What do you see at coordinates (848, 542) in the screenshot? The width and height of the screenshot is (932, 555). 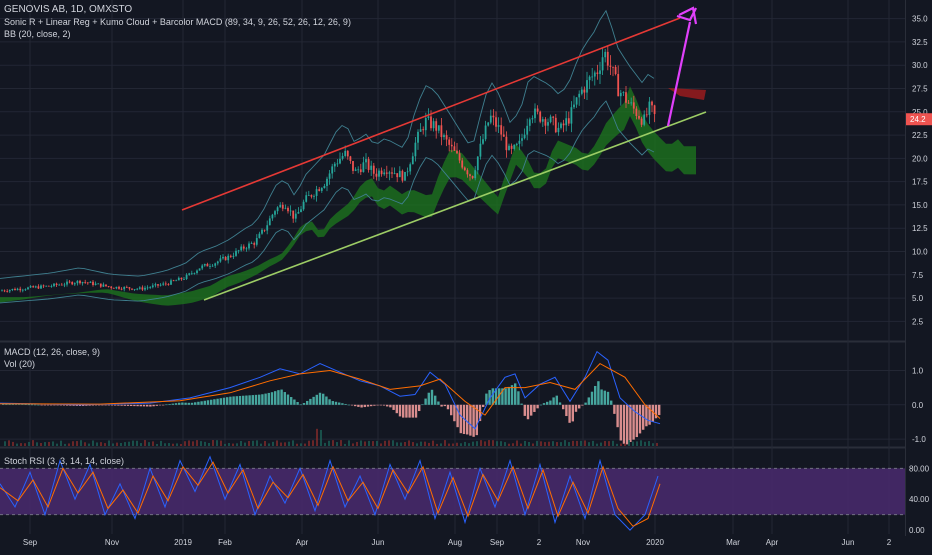 I see `x-tick-label: Jun` at bounding box center [848, 542].